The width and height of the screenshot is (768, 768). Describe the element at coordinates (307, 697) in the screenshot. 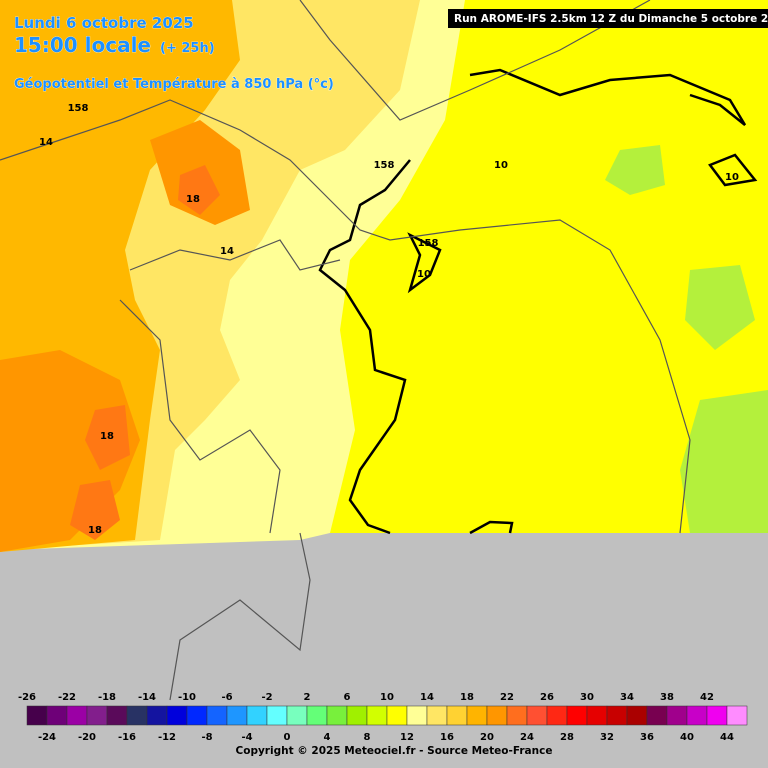

I see `legend-label: 2` at that location.